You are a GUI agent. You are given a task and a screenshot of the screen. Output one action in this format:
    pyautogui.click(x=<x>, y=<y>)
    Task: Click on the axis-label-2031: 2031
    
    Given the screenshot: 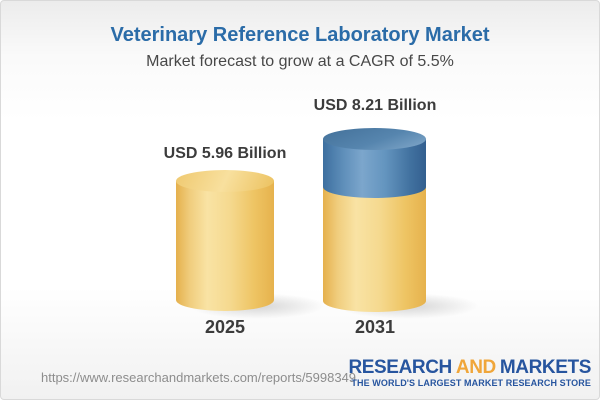 What is the action you would take?
    pyautogui.click(x=375, y=327)
    